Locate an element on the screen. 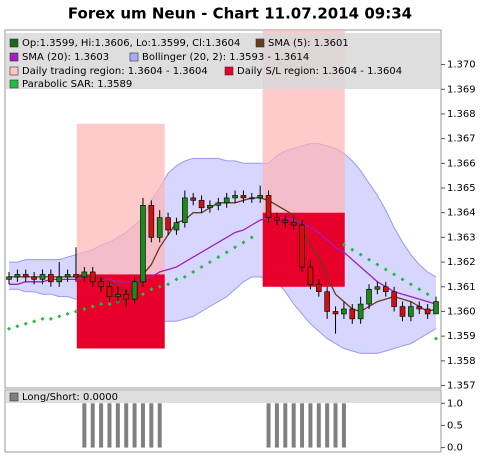 The height and width of the screenshot is (457, 480). y-tick-label: 1.368 is located at coordinates (461, 114).